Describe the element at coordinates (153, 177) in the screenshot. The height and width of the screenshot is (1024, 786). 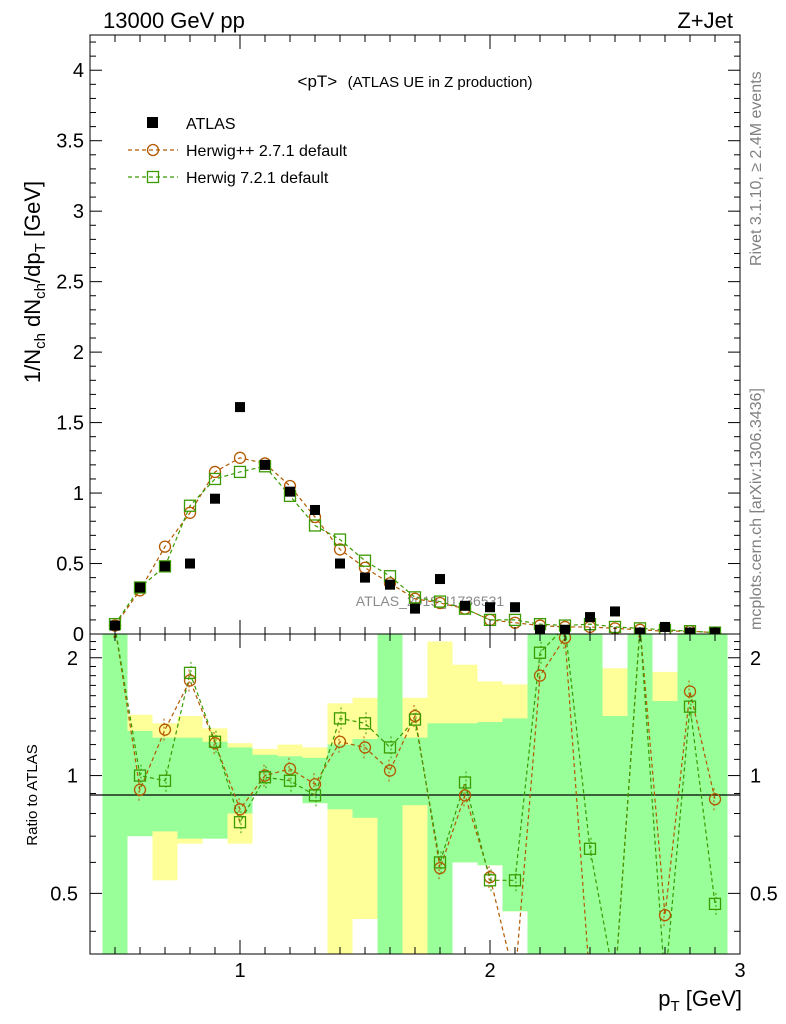
I see `legend-marker-herwig7` at that location.